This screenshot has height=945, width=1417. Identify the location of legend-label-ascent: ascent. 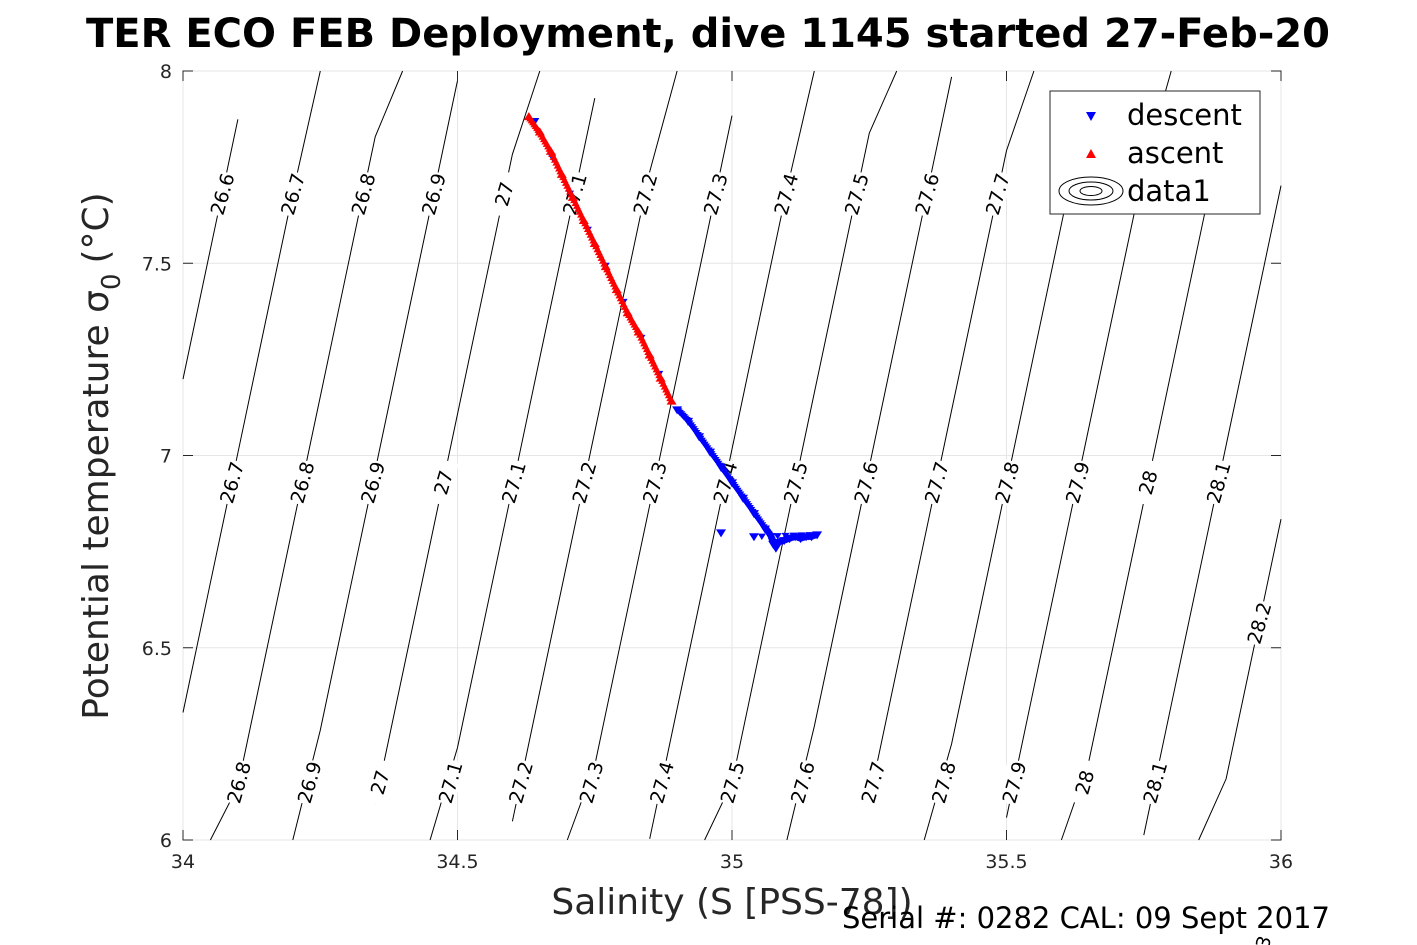
(1175, 153).